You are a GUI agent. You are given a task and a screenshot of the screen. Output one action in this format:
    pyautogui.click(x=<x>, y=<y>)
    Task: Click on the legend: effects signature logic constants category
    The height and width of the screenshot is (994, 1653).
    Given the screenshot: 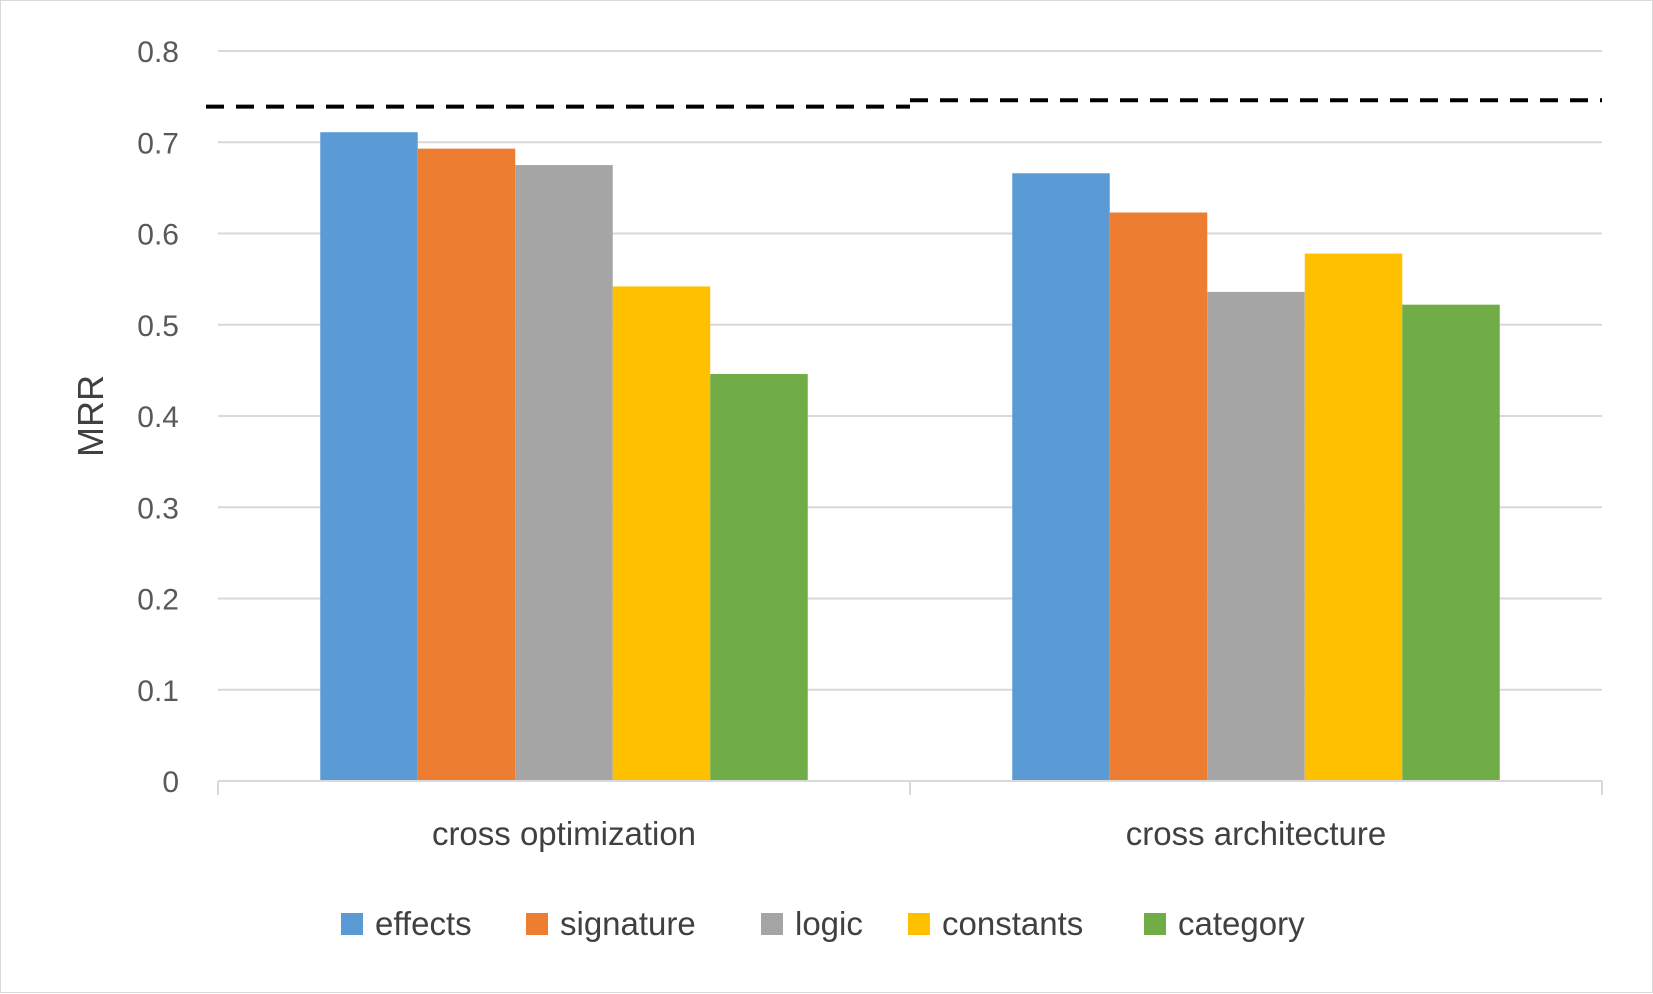 What is the action you would take?
    pyautogui.click(x=823, y=923)
    